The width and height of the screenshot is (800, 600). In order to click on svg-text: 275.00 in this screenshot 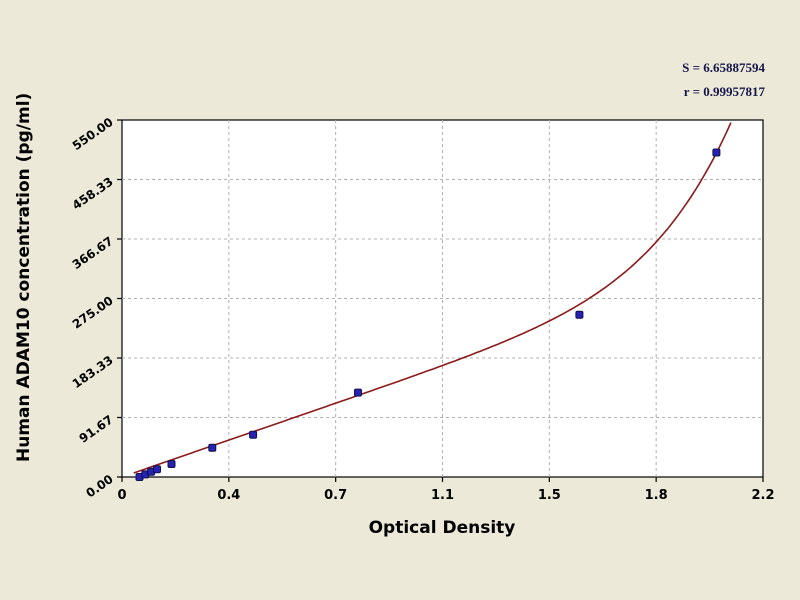, I will do `click(93, 312)`.